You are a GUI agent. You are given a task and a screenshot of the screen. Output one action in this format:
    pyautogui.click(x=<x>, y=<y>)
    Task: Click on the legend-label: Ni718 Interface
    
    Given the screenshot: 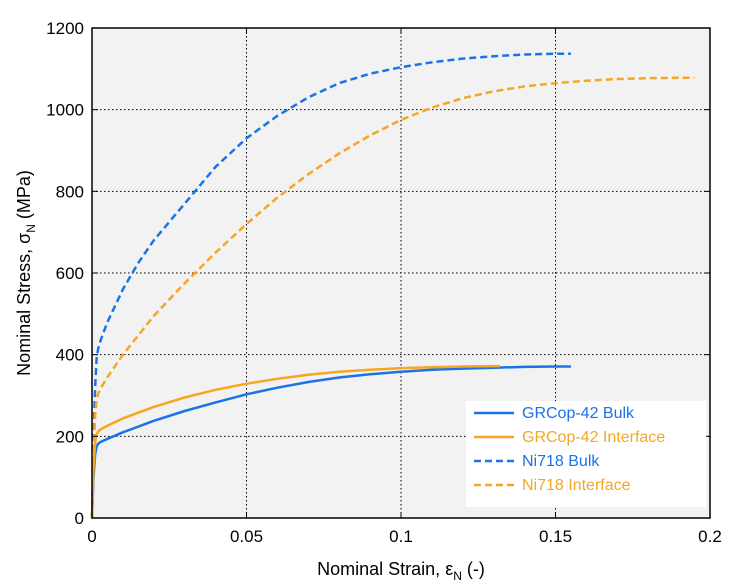 What is the action you would take?
    pyautogui.click(x=576, y=485)
    